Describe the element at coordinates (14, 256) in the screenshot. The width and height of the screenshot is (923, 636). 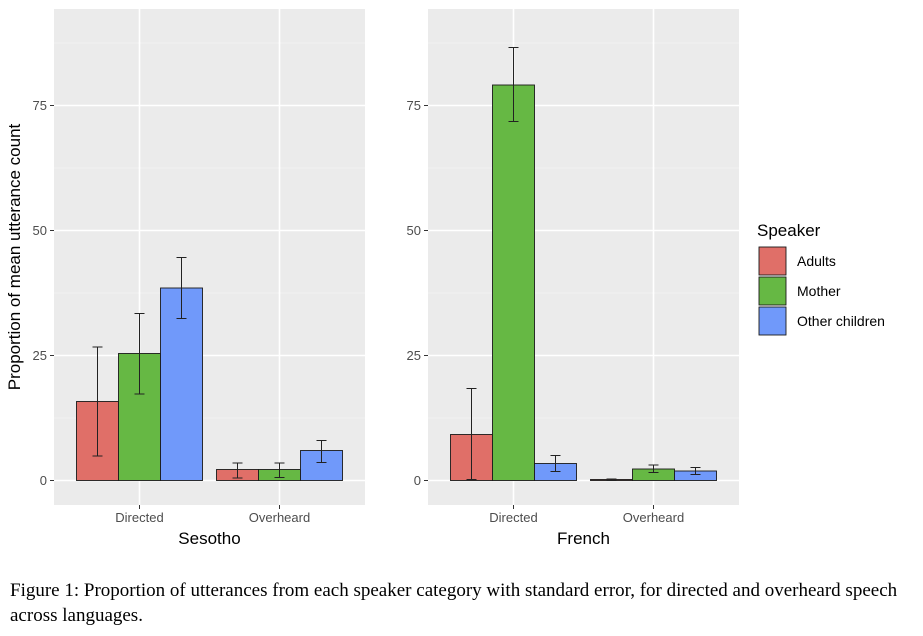
I see `y-axis-title: Proportion of mean utterance count` at that location.